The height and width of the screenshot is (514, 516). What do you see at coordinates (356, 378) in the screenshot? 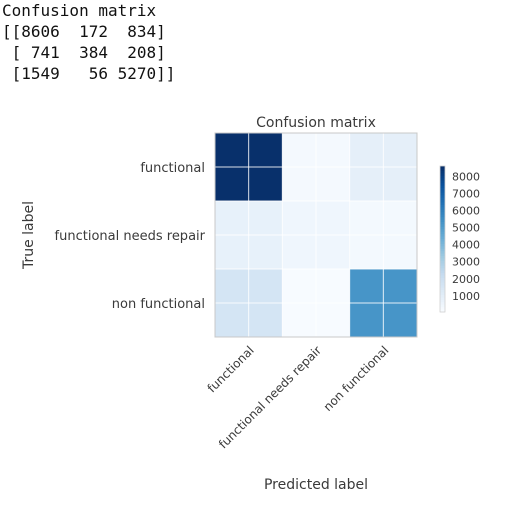
I see `x-tick-label: non functional` at bounding box center [356, 378].